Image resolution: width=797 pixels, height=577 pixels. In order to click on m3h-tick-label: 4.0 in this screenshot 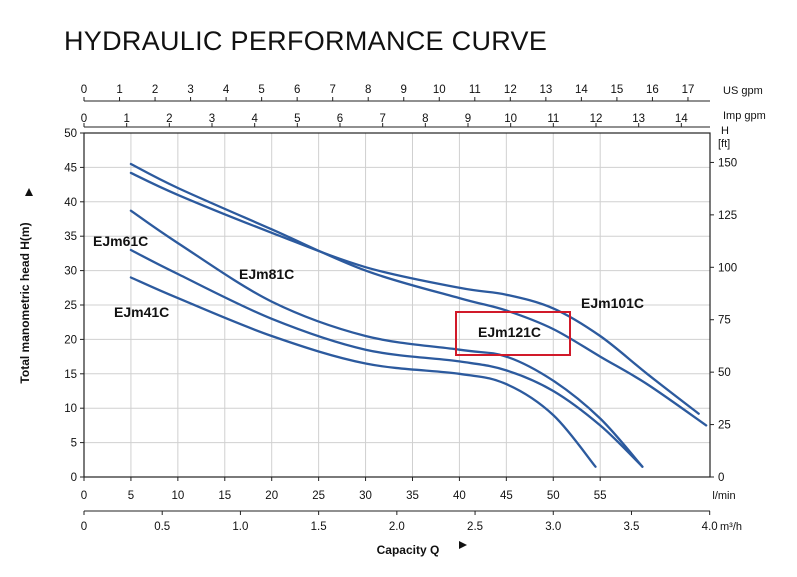, I will do `click(710, 527)`.